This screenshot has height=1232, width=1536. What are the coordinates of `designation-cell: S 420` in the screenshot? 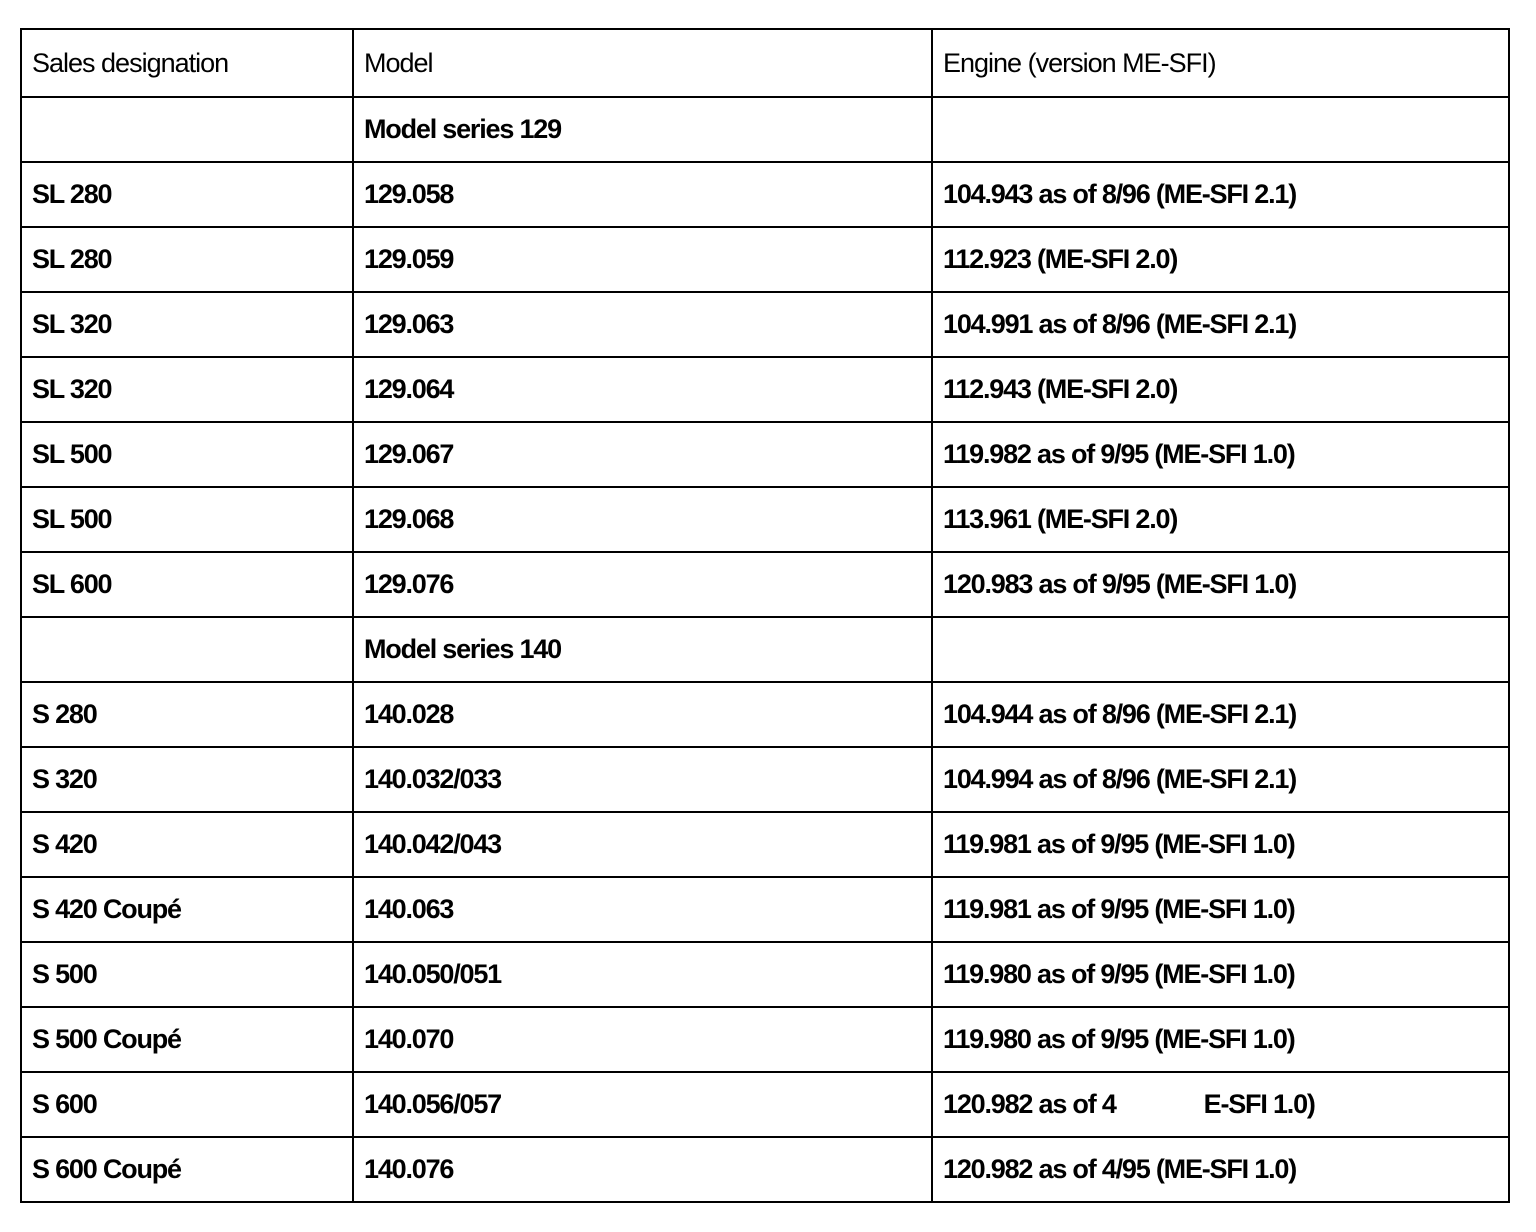 It's located at (187, 844).